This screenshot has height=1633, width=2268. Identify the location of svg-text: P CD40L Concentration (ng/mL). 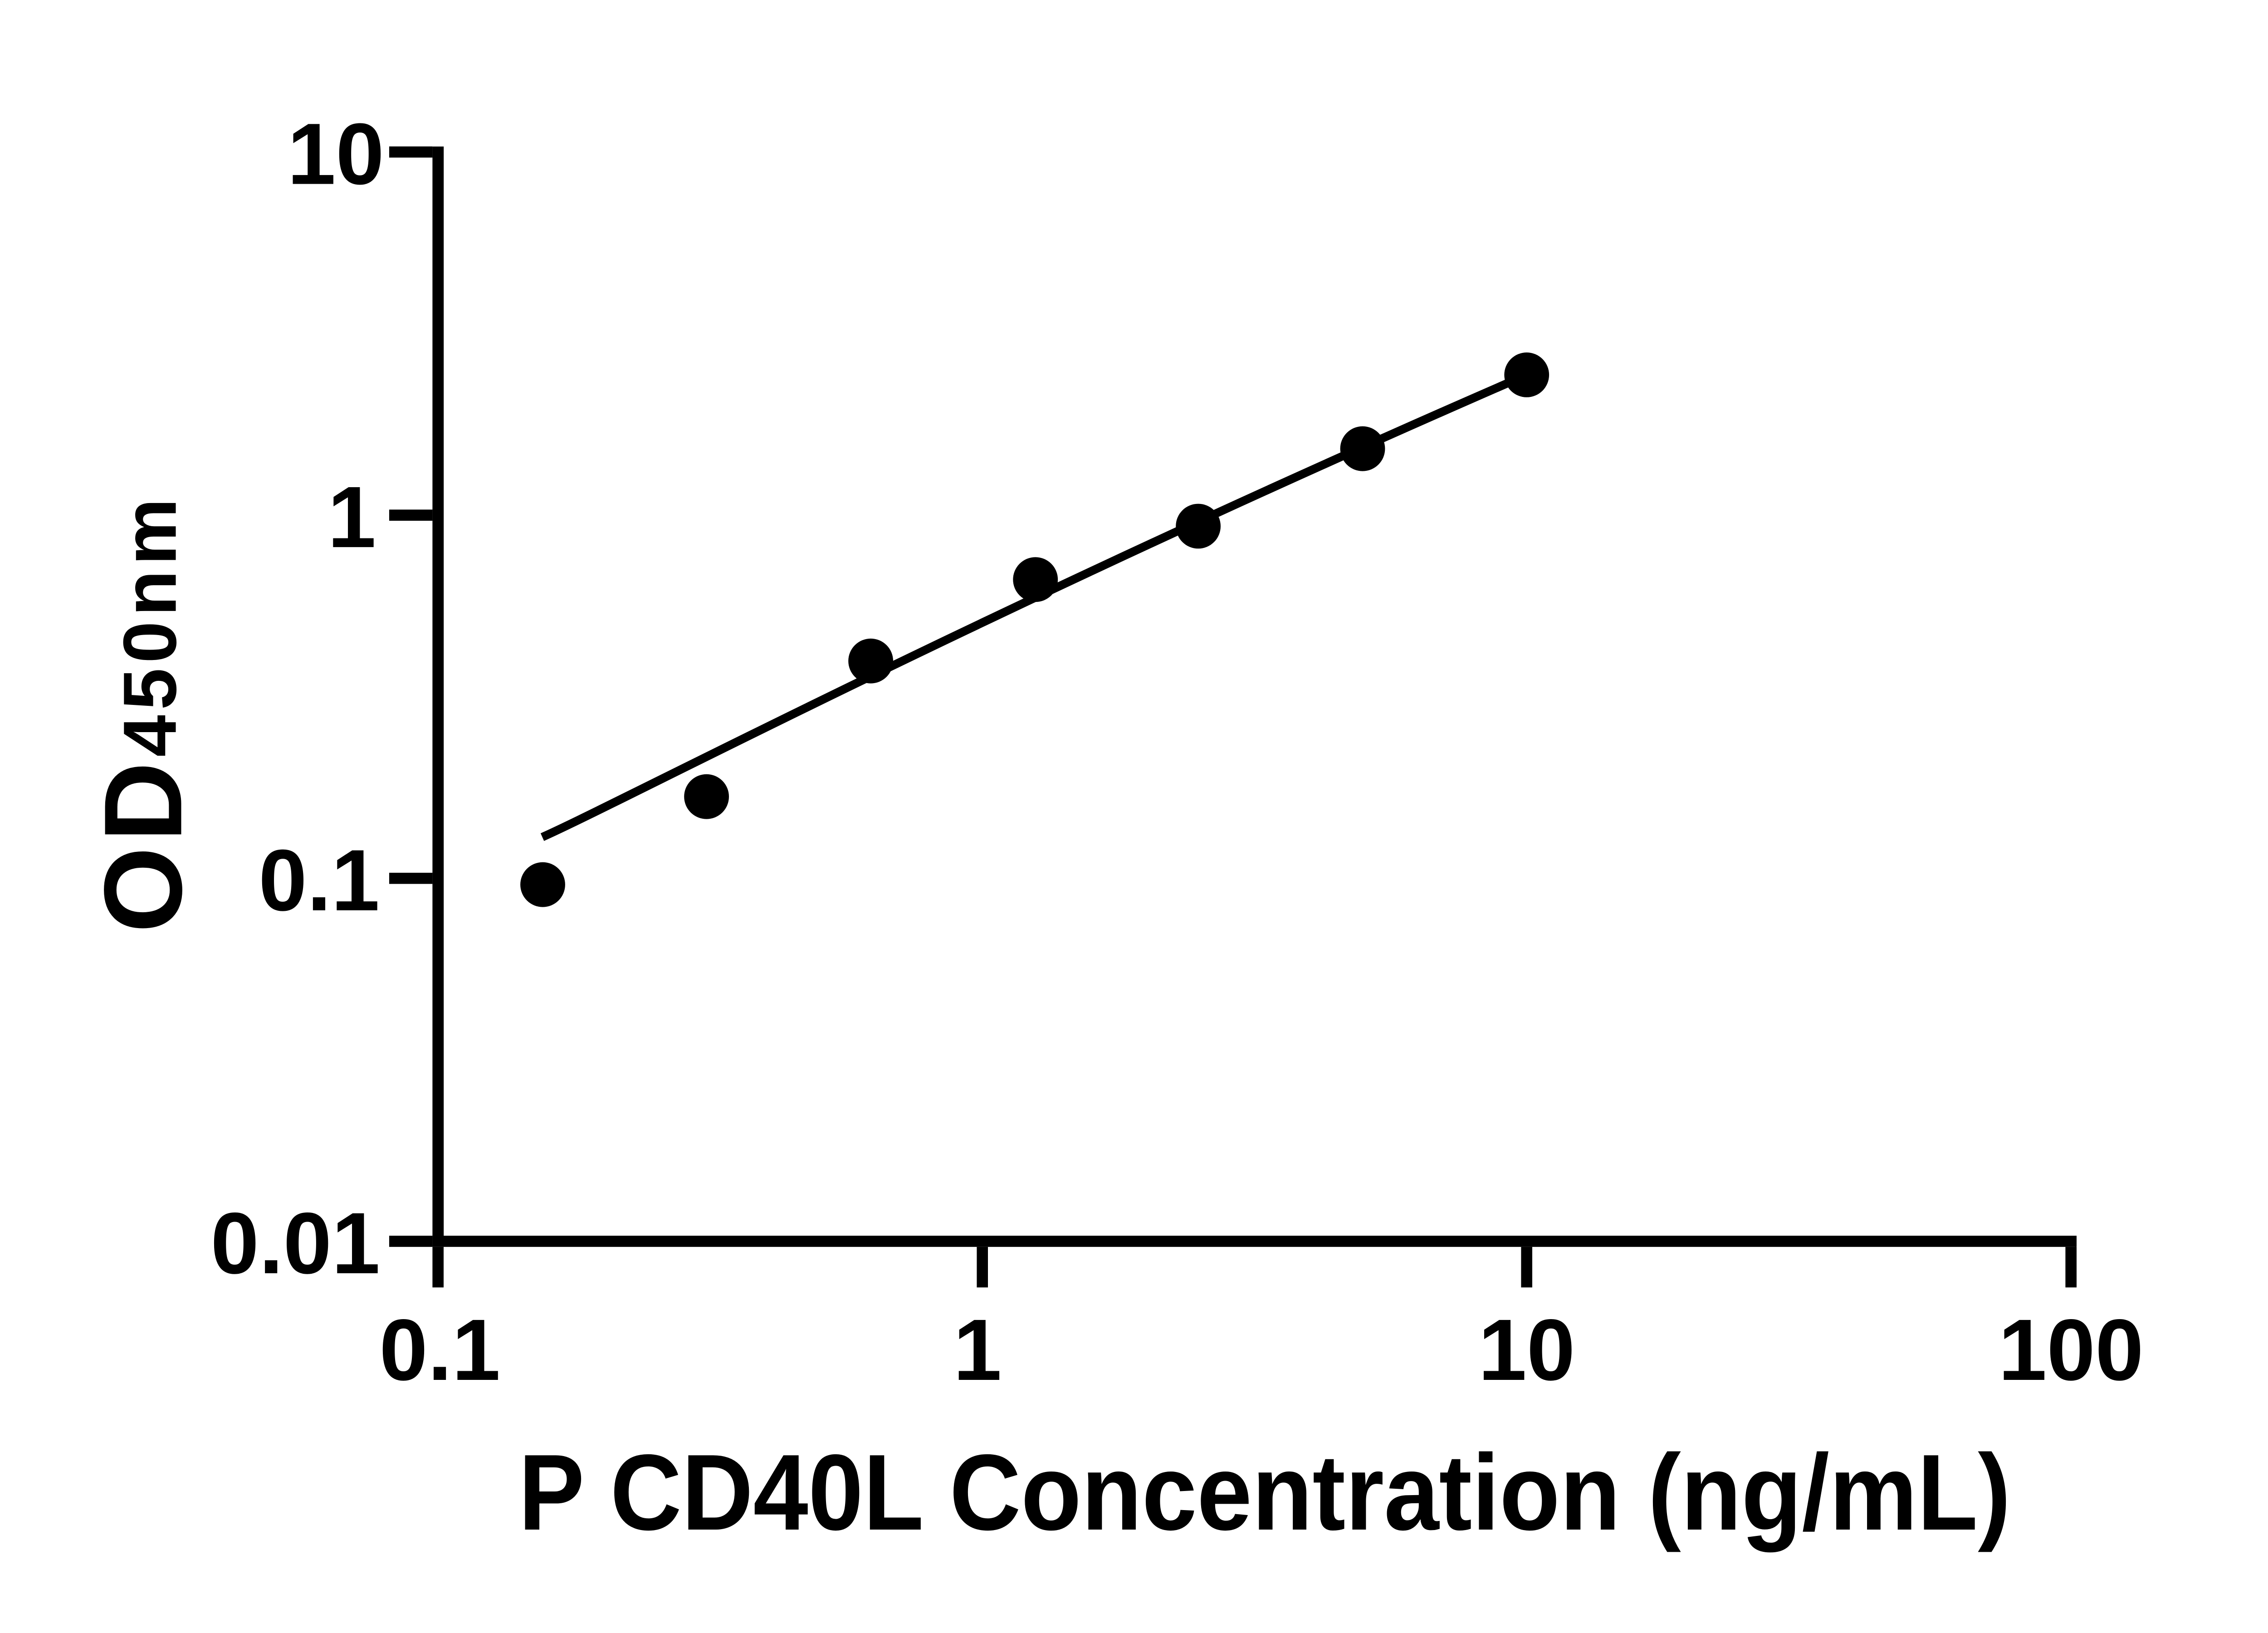
(1265, 1492).